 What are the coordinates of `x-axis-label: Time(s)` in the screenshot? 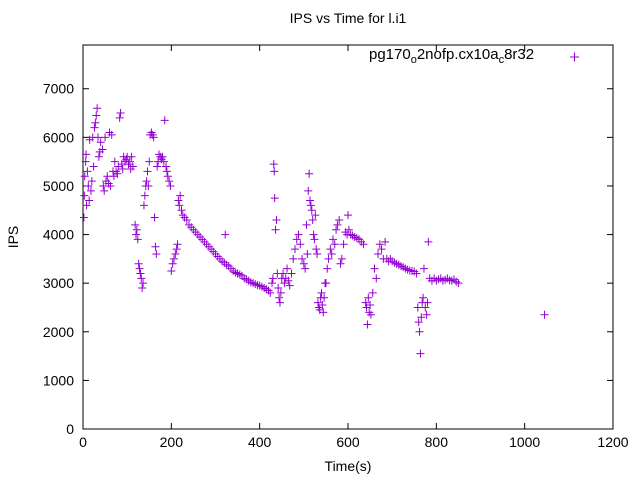 It's located at (348, 466).